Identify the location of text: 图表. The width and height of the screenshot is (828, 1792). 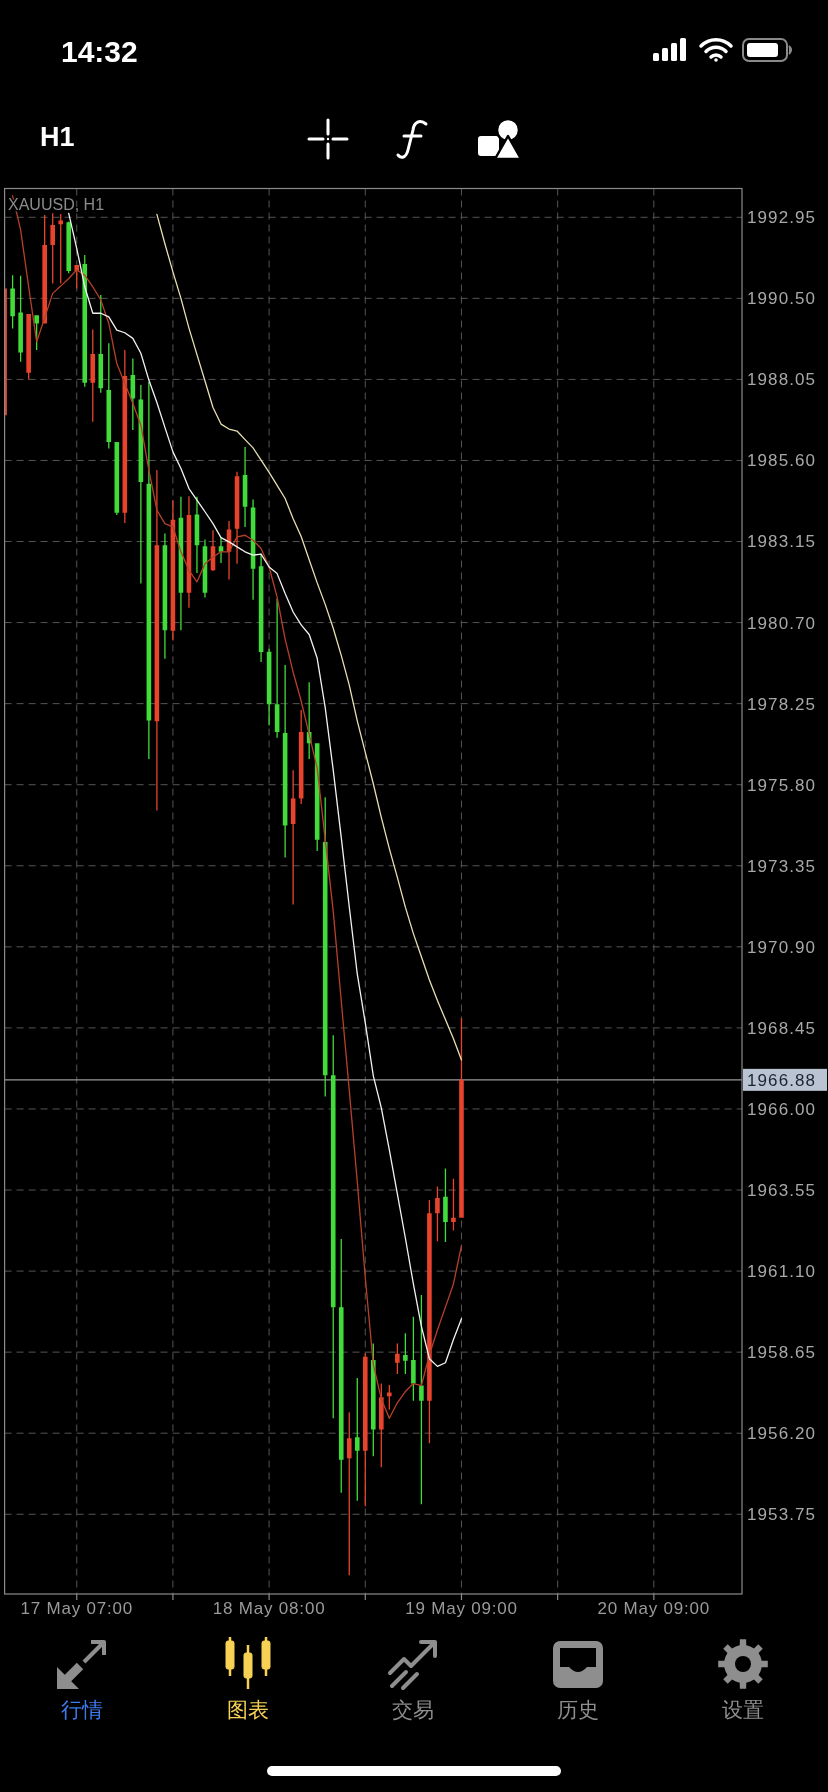
(248, 1709).